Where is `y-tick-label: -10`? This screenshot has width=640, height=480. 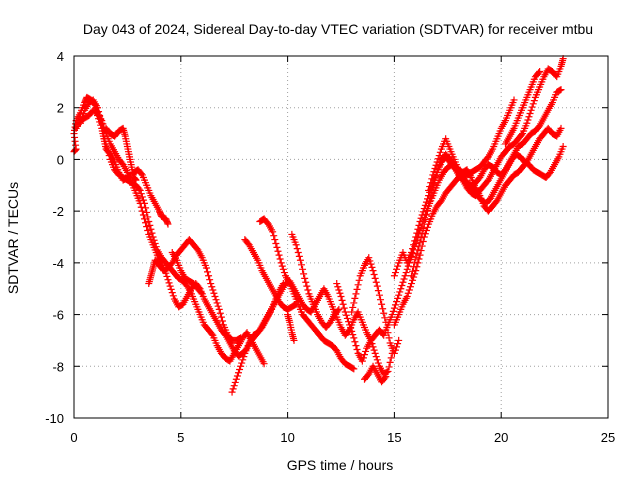
y-tick-label: -10 is located at coordinates (54, 418).